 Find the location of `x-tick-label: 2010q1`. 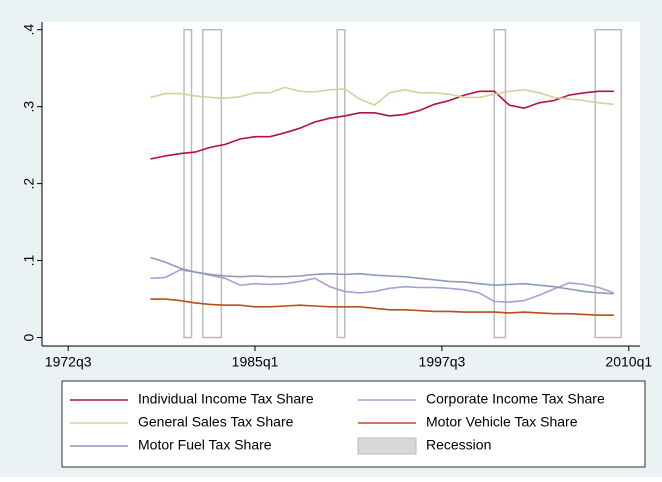

x-tick-label: 2010q1 is located at coordinates (628, 362).